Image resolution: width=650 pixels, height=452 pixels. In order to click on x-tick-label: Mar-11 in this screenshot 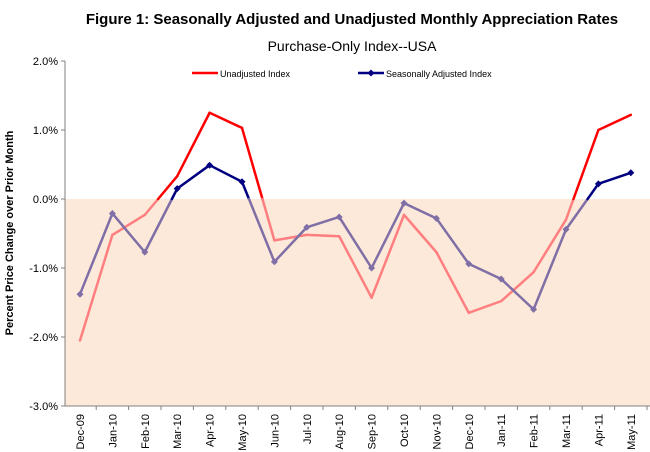, I will do `click(567, 431)`.